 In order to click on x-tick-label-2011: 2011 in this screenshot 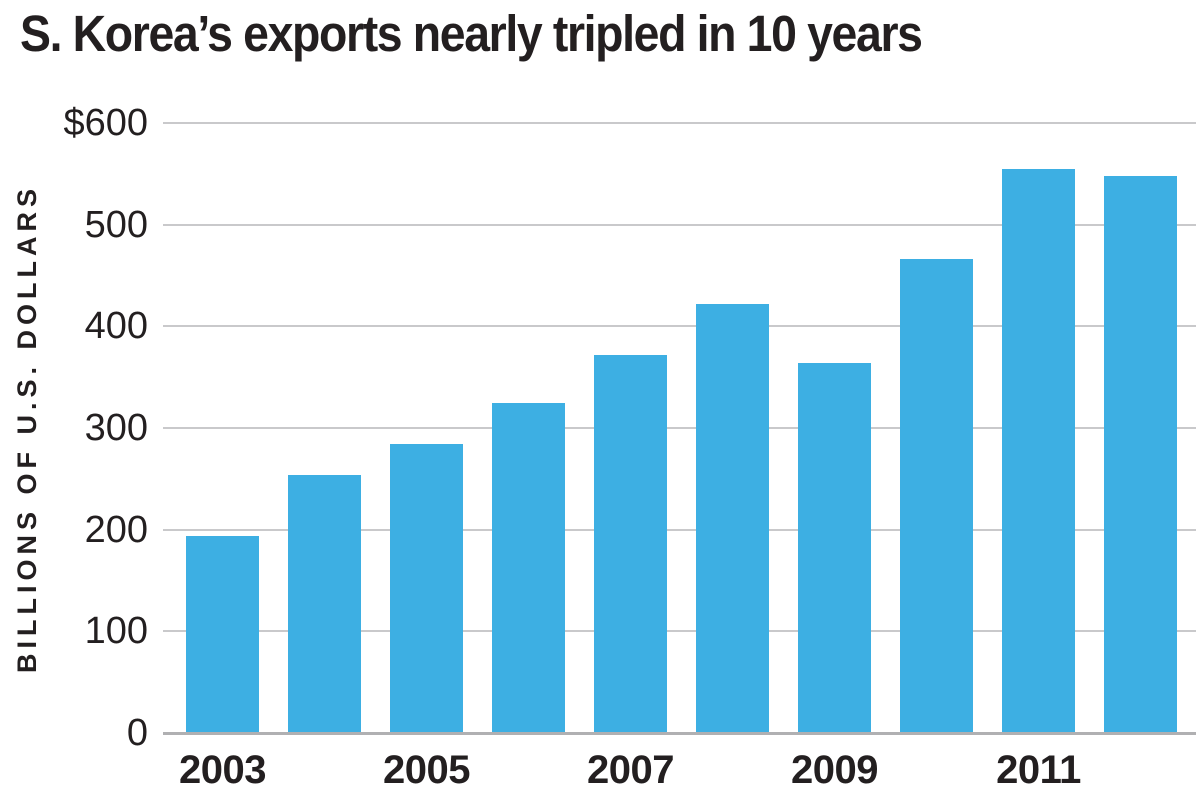, I will do `click(1038, 770)`.